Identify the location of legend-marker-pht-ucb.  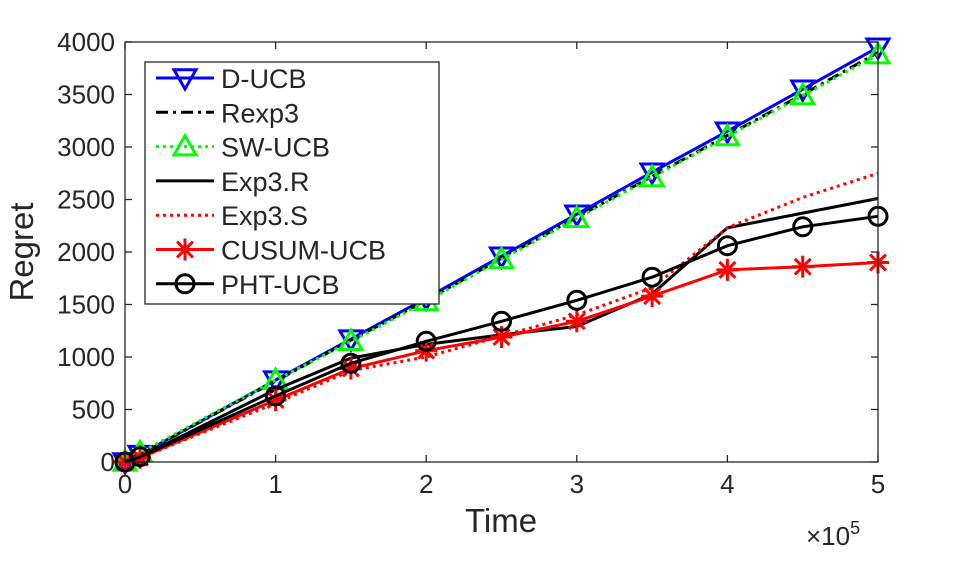
(185, 284).